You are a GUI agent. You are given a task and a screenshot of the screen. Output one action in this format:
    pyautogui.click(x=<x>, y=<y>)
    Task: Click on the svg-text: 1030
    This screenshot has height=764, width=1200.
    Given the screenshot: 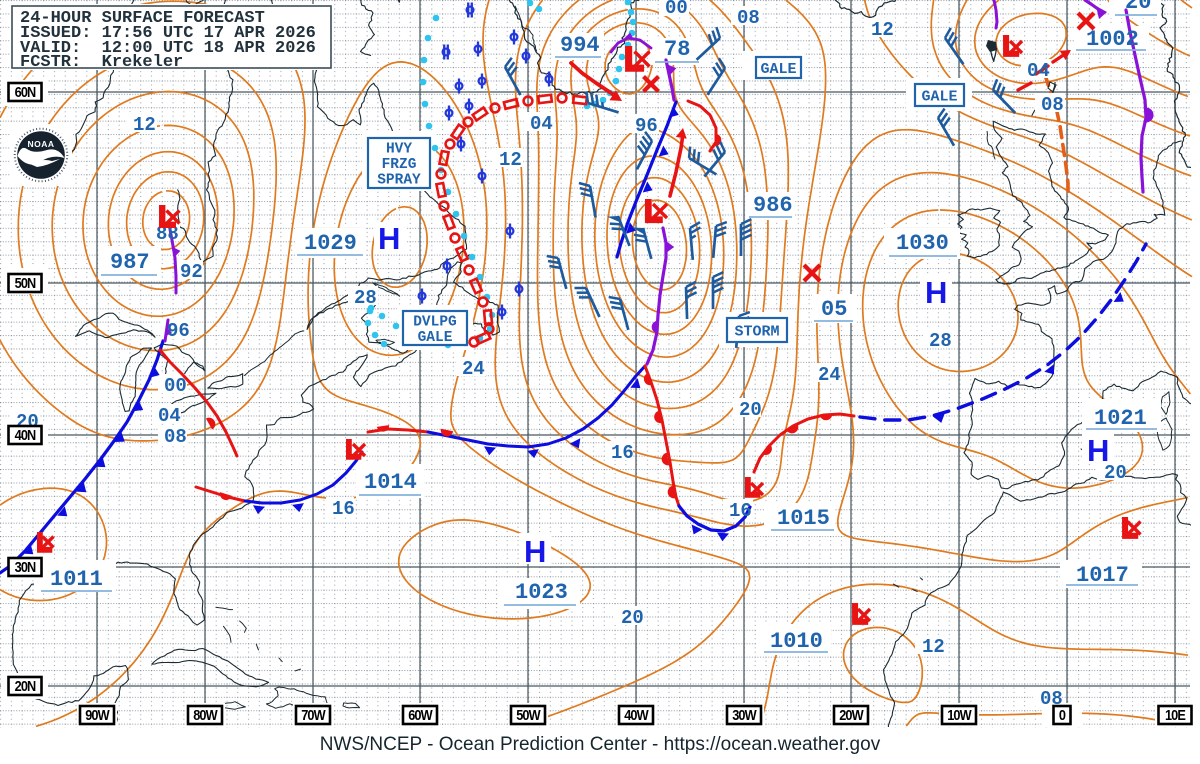 What is the action you would take?
    pyautogui.click(x=922, y=243)
    